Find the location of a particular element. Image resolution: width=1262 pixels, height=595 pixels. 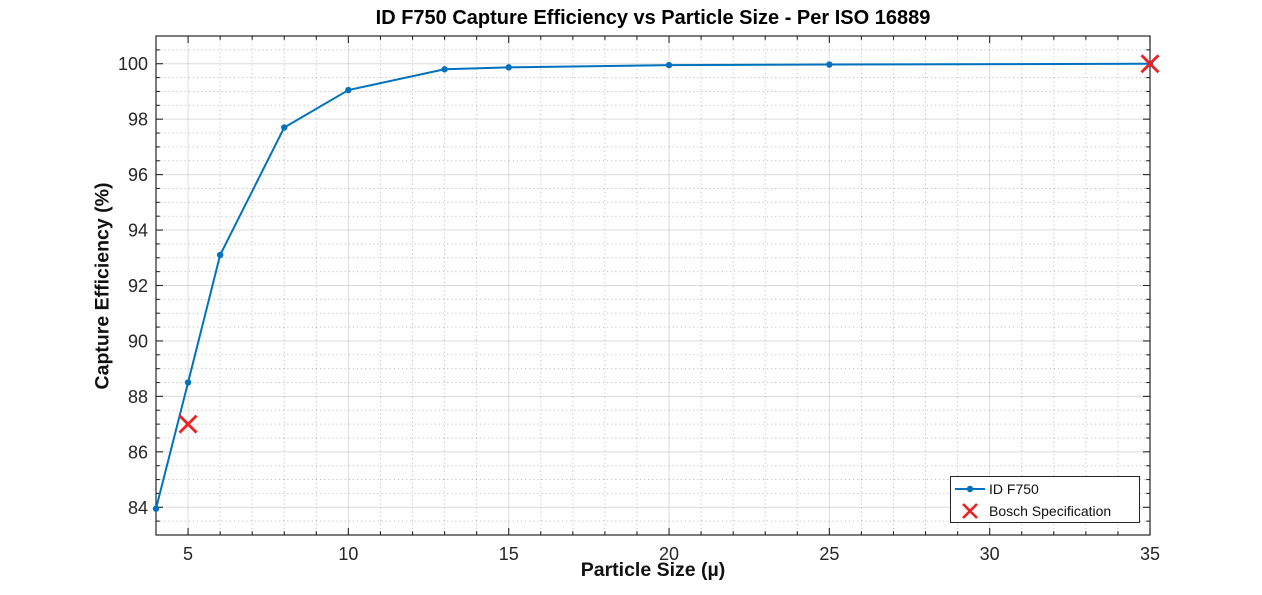

x-tick-labels: 5 10 15 20 25 30 35 is located at coordinates (671, 554).